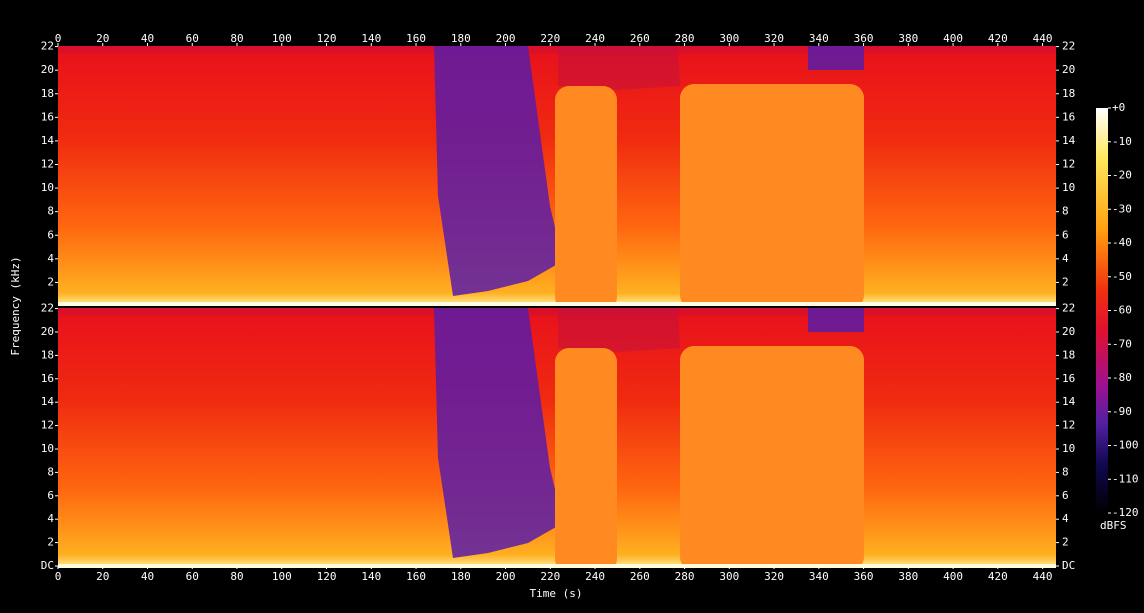 This screenshot has height=613, width=1144. Describe the element at coordinates (1122, 208) in the screenshot. I see `colorbar-tick-label: -30` at that location.